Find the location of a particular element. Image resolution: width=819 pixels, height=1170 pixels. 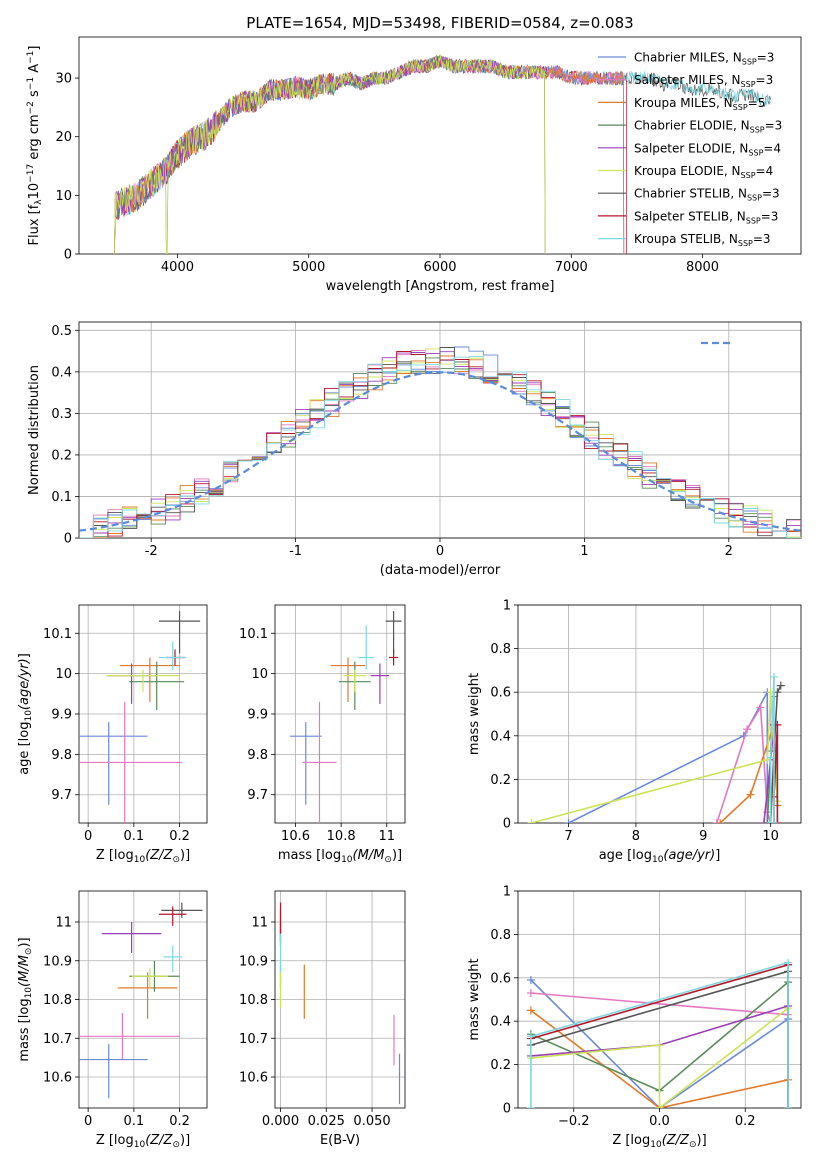

legend-label: Chabrier STELIB, NSSP=3 is located at coordinates (707, 195).